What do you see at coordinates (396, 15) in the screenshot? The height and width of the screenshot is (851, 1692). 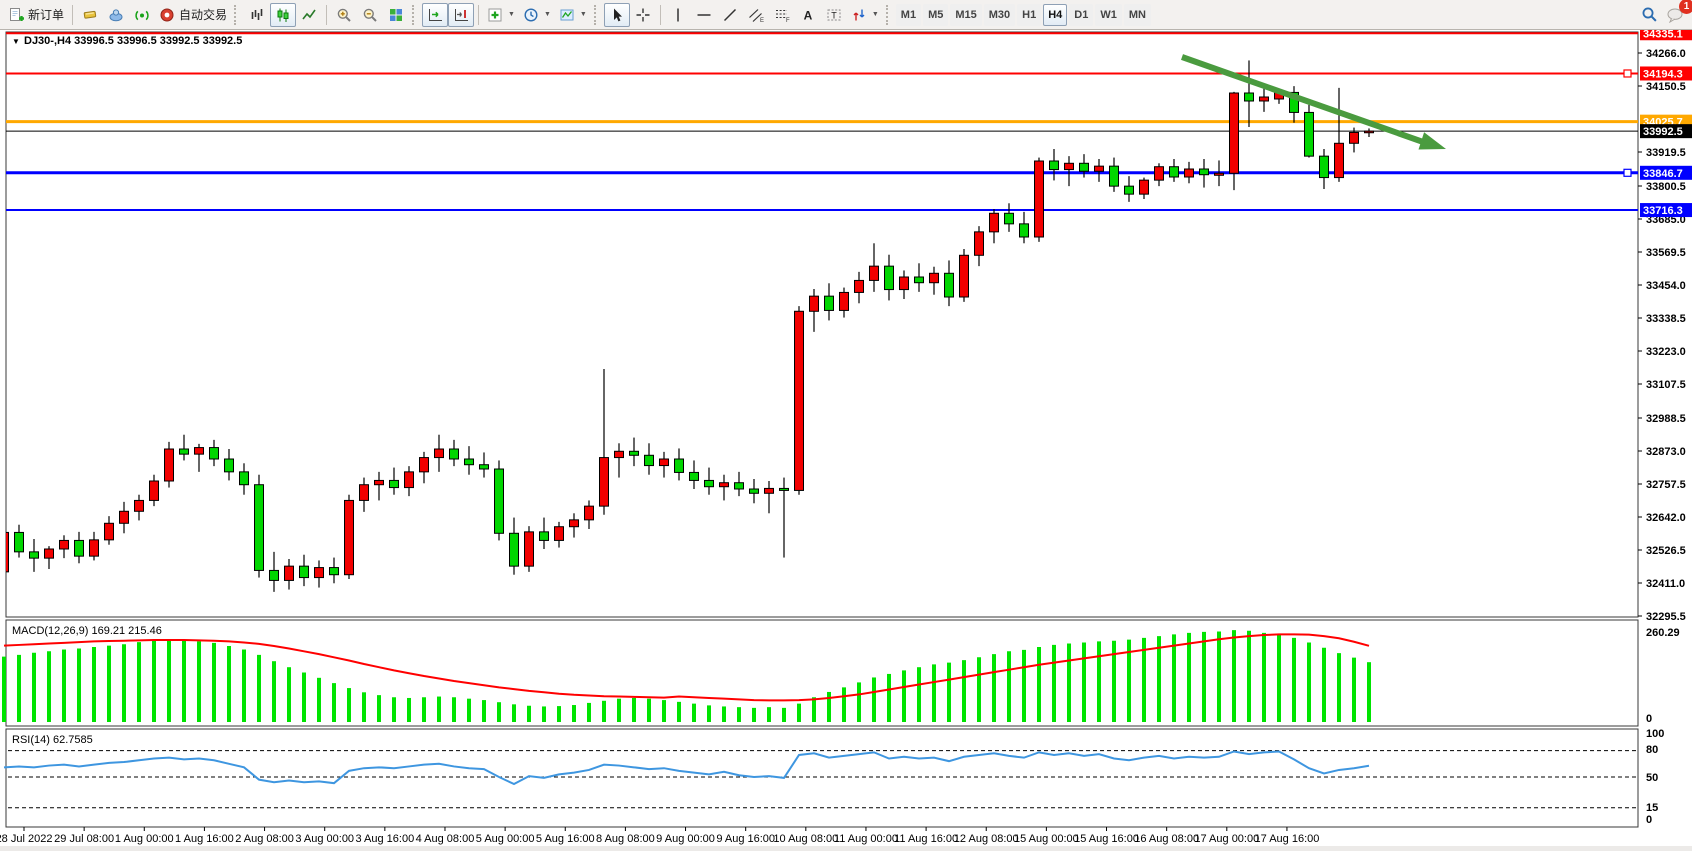 I see `tile-windows-button` at bounding box center [396, 15].